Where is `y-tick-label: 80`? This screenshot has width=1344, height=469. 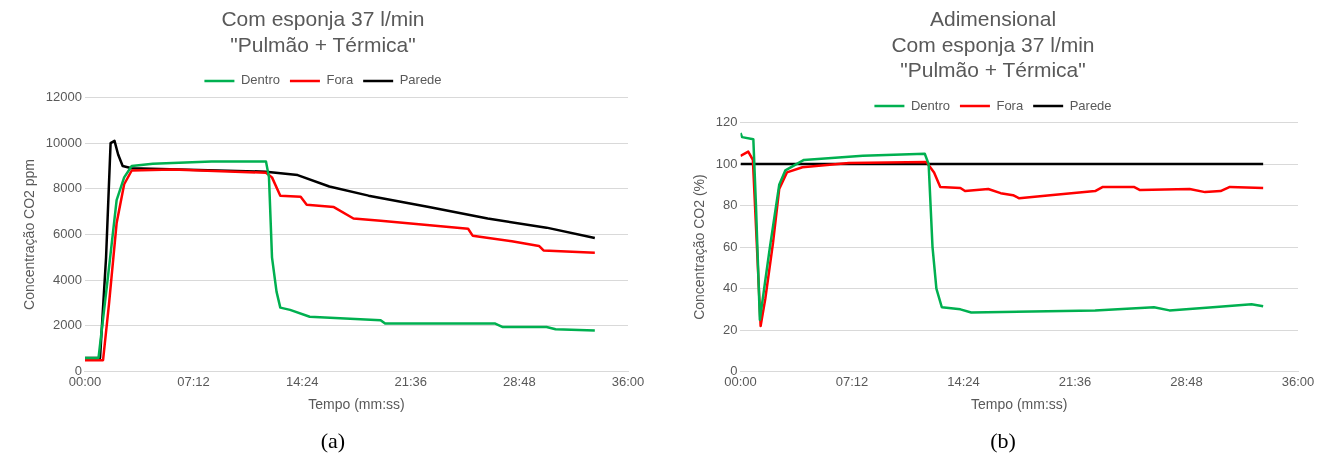 y-tick-label: 80 is located at coordinates (730, 205).